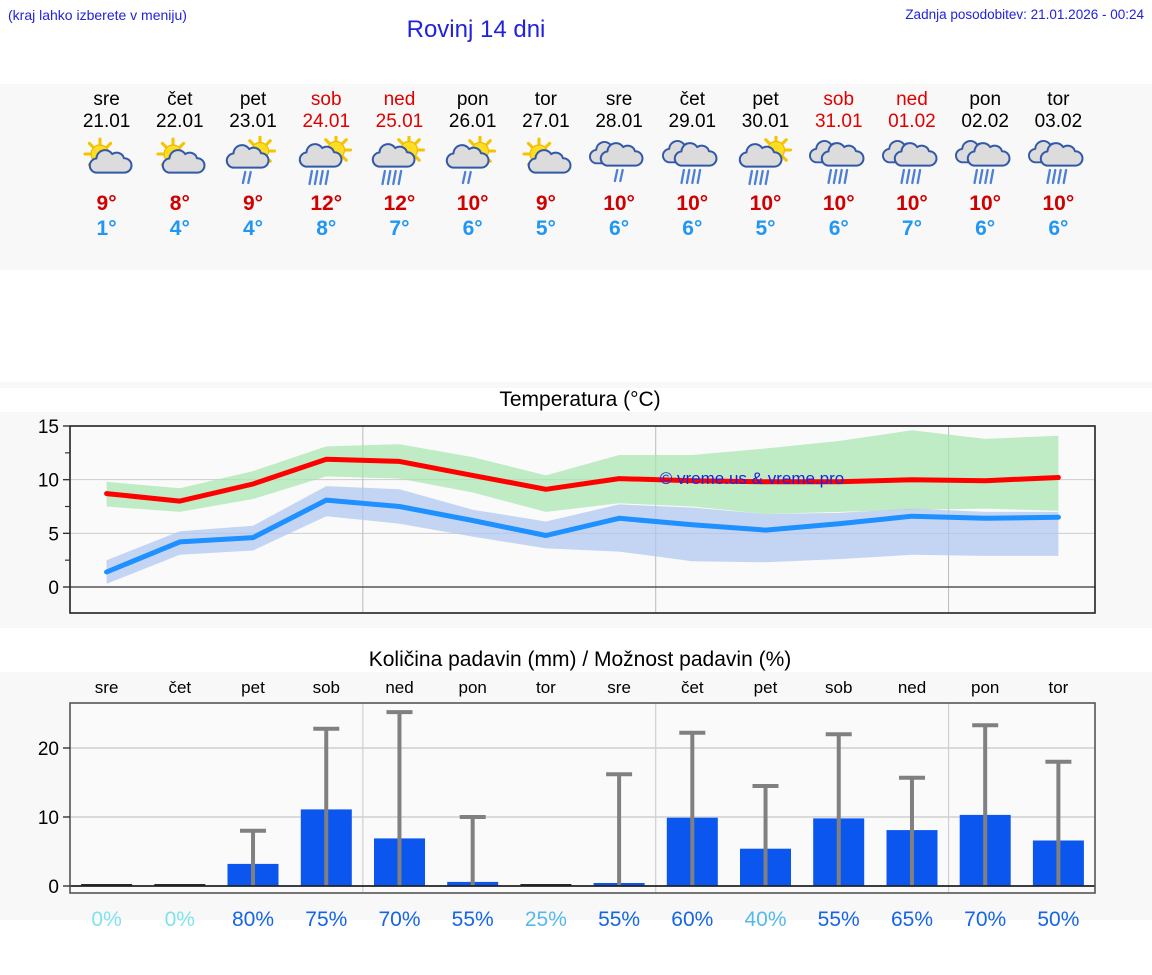 Image resolution: width=1152 pixels, height=975 pixels. What do you see at coordinates (838, 121) in the screenshot?
I see `day-date-label: 31.01` at bounding box center [838, 121].